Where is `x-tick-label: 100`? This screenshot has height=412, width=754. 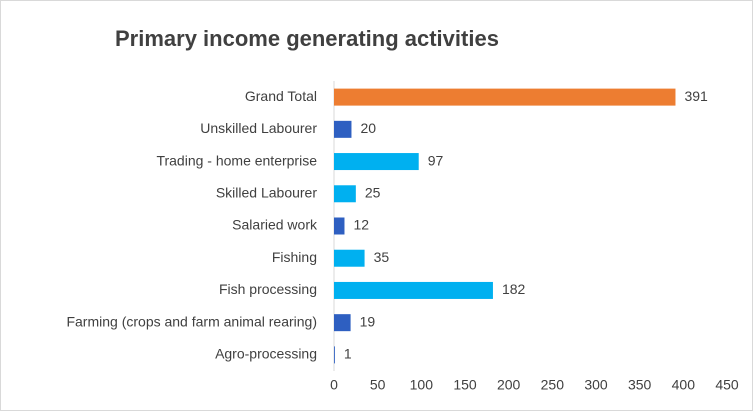 x-tick-label: 100 is located at coordinates (422, 385).